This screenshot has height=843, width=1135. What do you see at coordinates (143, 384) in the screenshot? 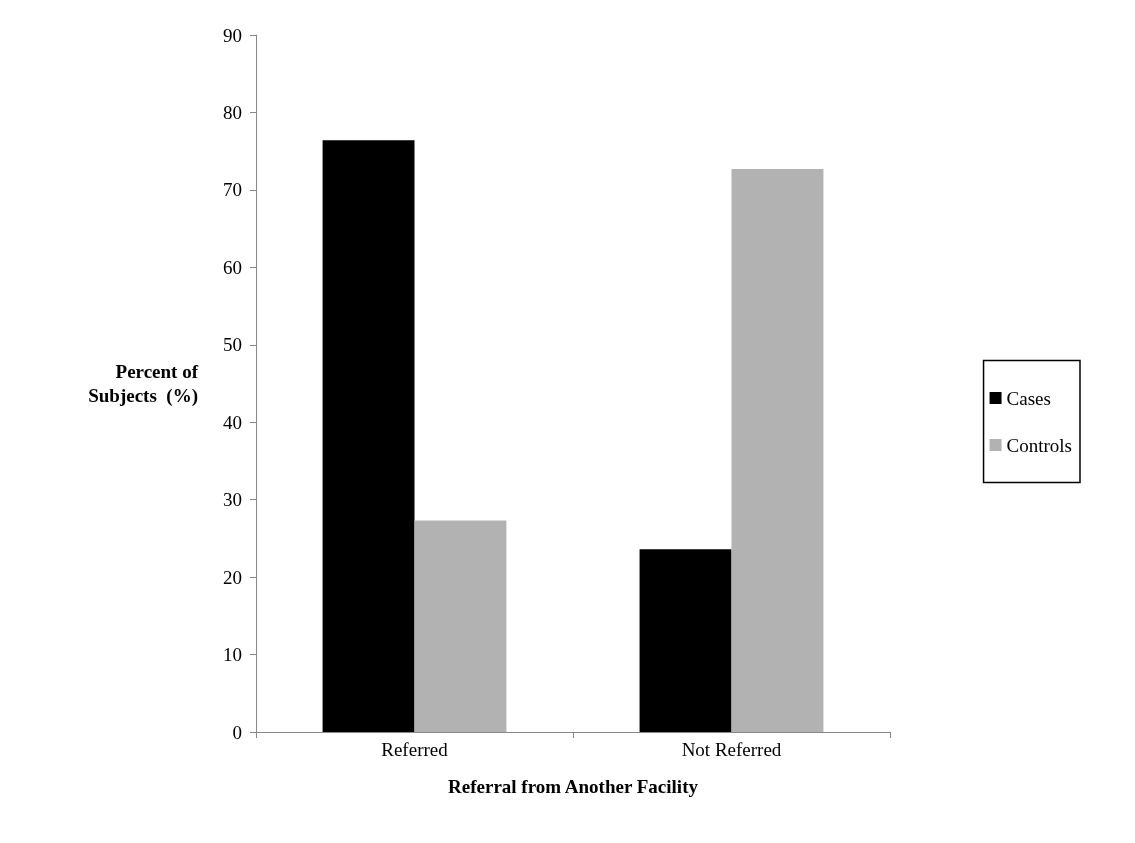
I see `y-axis-title: Percent of Subjects (%)` at bounding box center [143, 384].